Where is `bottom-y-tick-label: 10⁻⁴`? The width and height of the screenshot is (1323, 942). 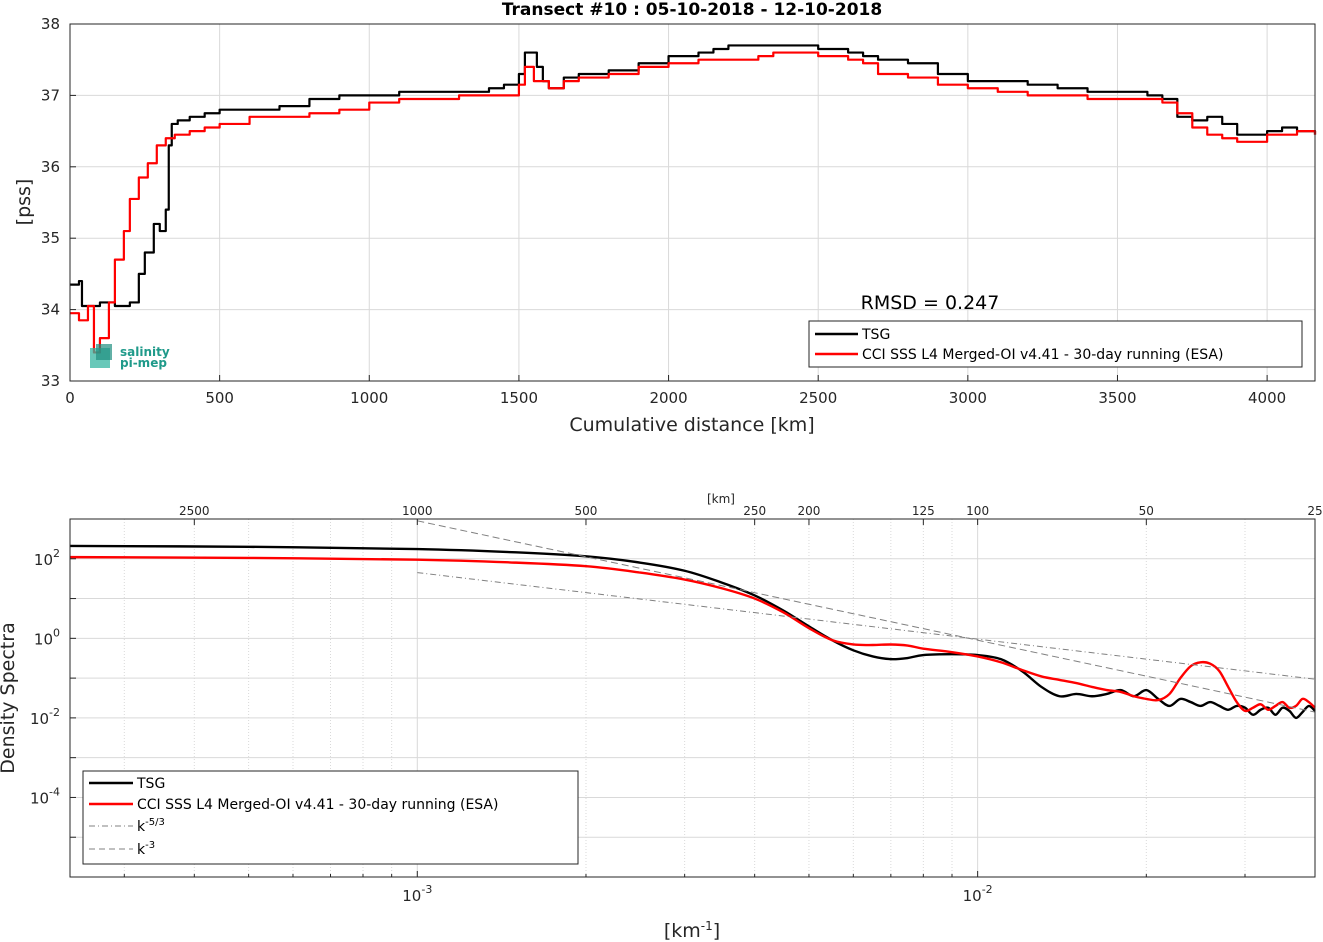
bottom-y-tick-label: 10⁻⁴ is located at coordinates (45, 796).